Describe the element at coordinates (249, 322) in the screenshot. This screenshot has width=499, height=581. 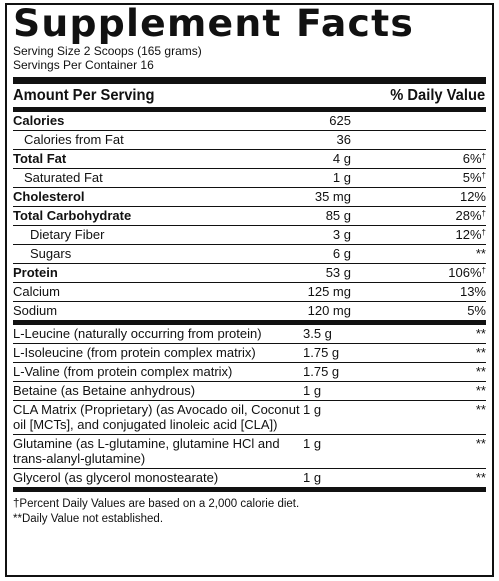
I see `divider-section` at that location.